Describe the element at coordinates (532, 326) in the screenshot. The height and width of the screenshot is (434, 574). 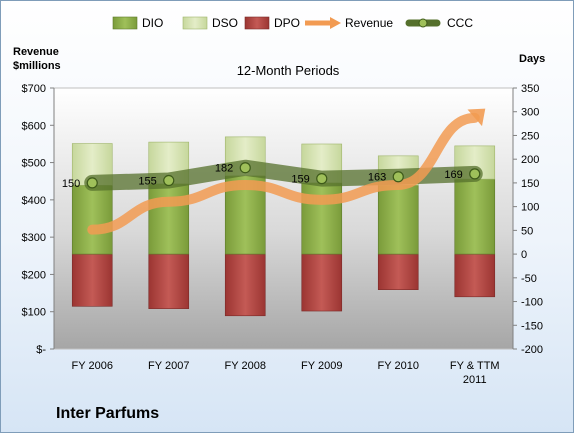
I see `right-tick-label: -150` at that location.